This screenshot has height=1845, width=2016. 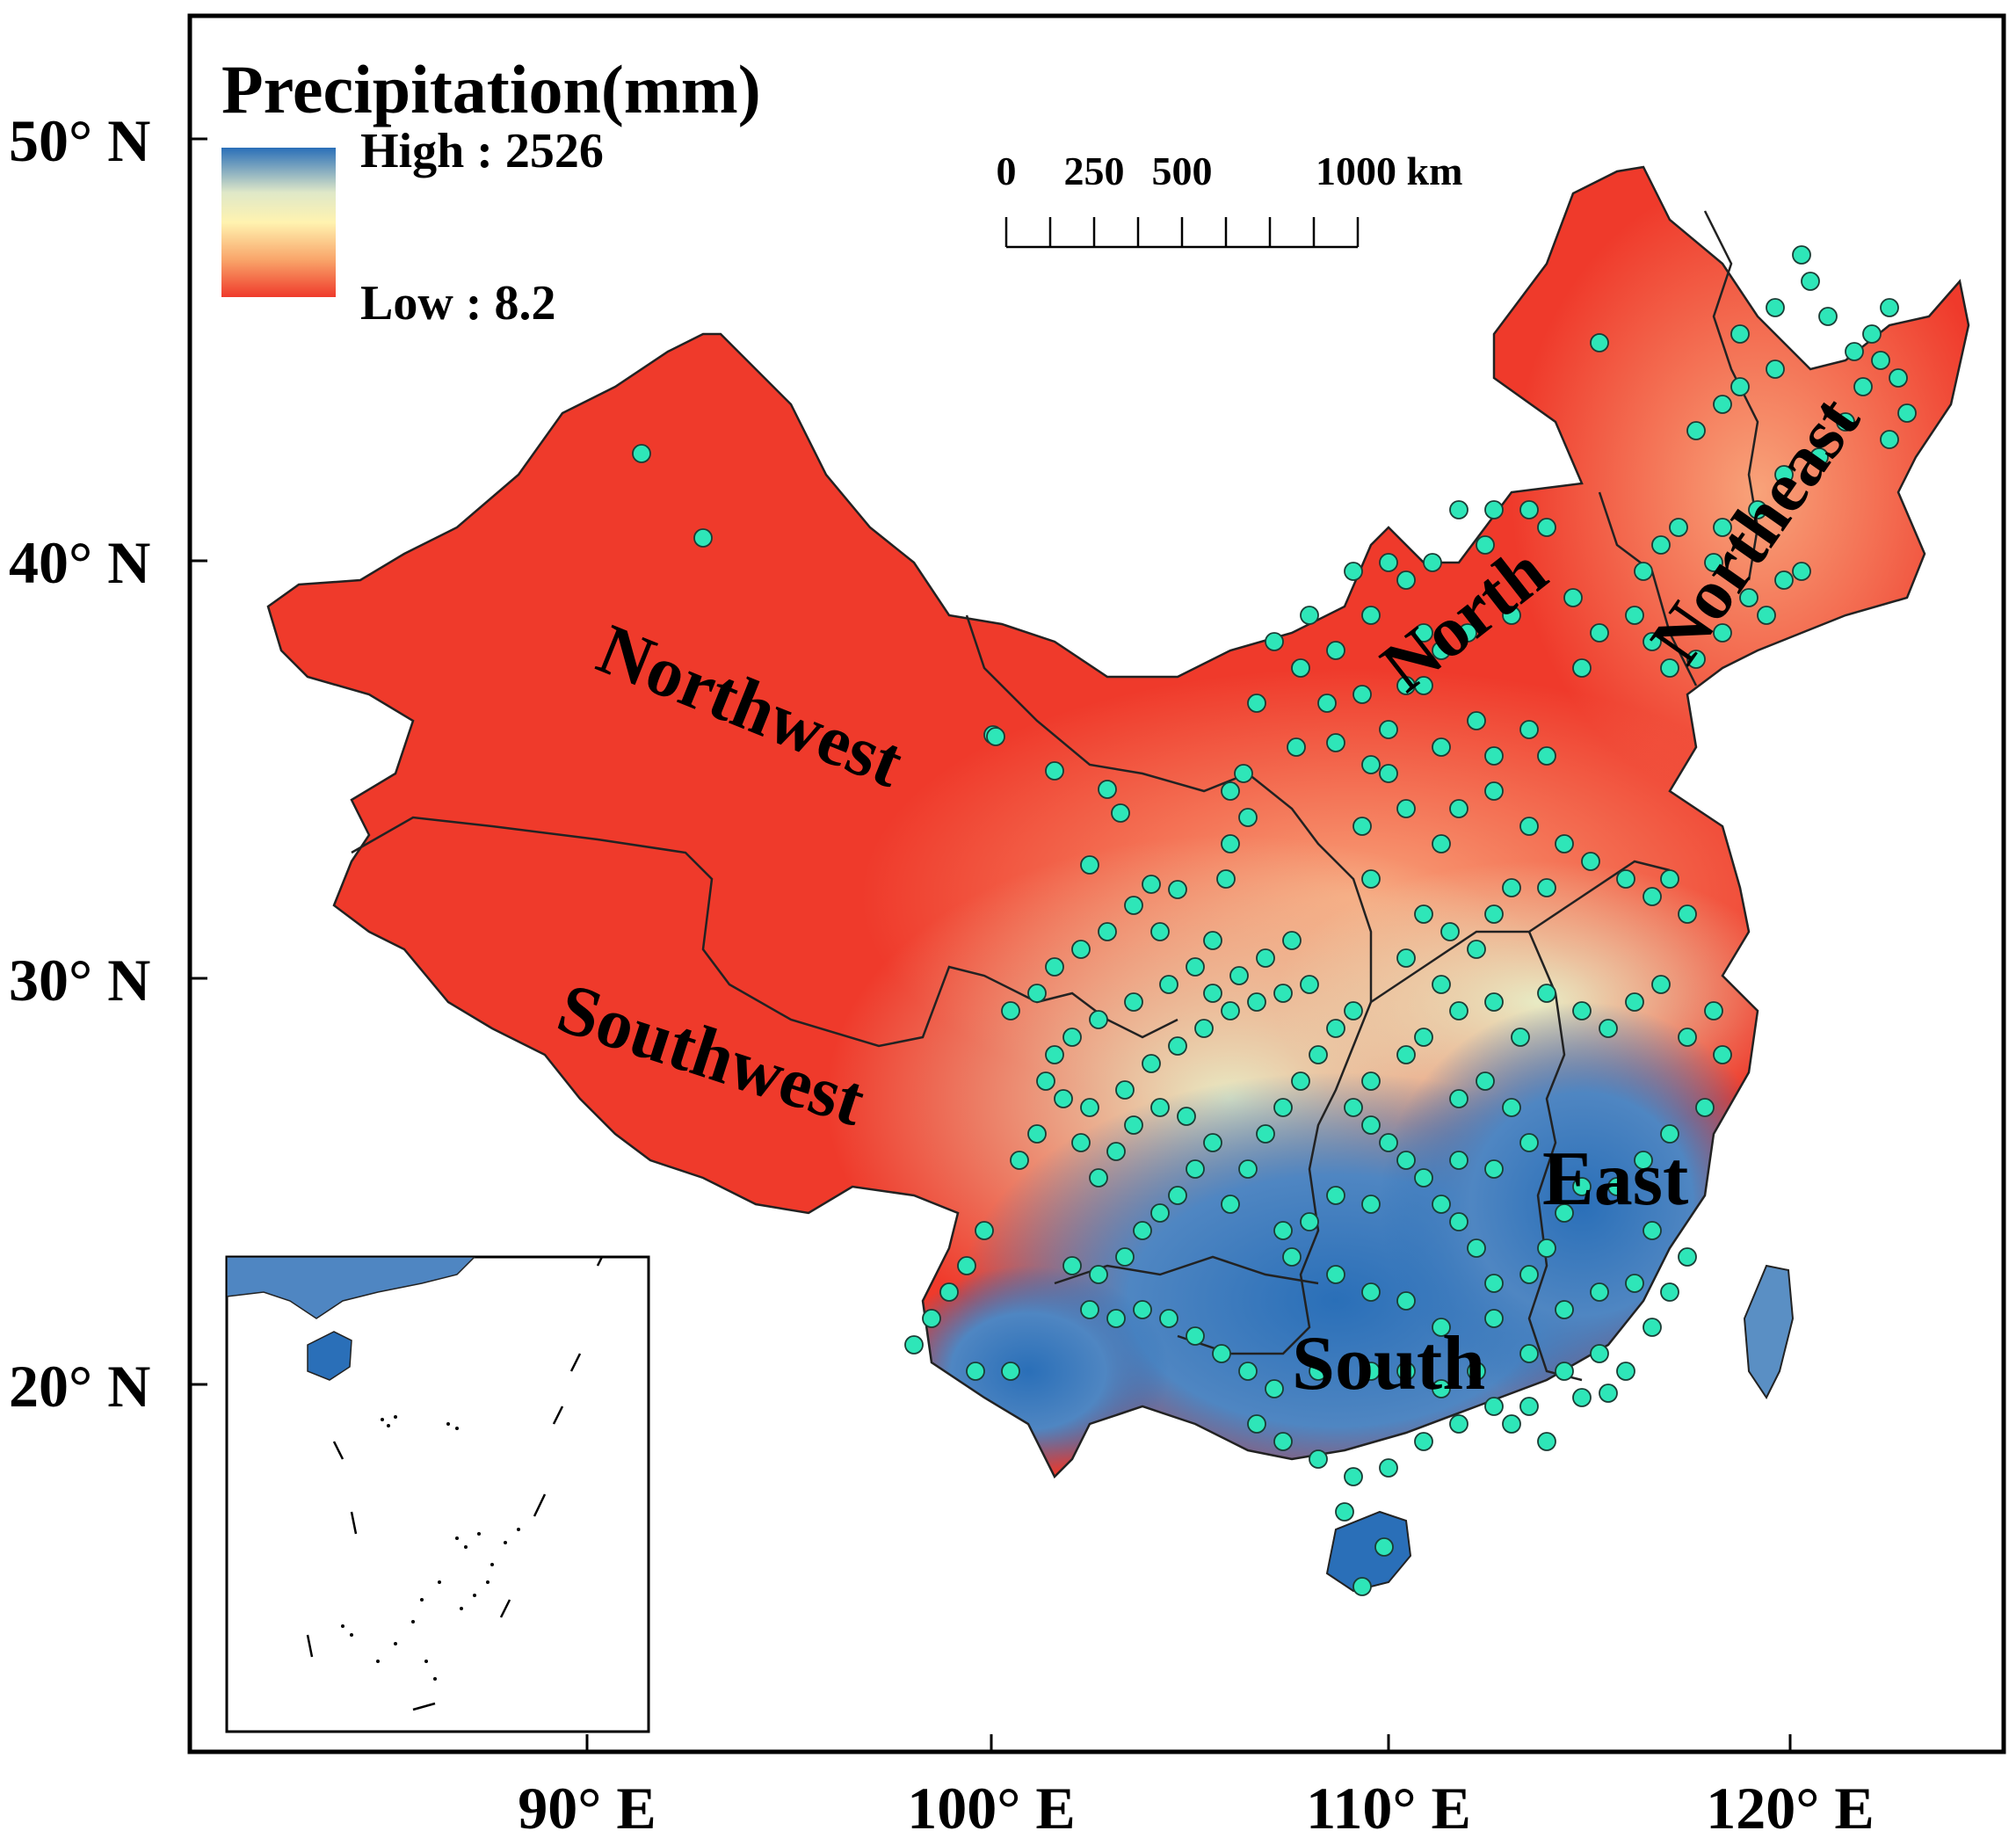 What do you see at coordinates (1094, 171) in the screenshot?
I see `scale-bar-label: 250` at bounding box center [1094, 171].